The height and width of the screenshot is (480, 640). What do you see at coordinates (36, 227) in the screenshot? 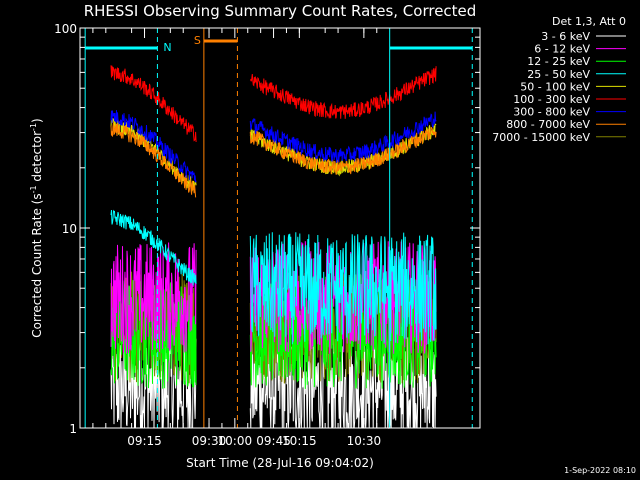
I see `y-axis-label: Corrected Count Rate (s-1 detector-1)` at bounding box center [36, 227].